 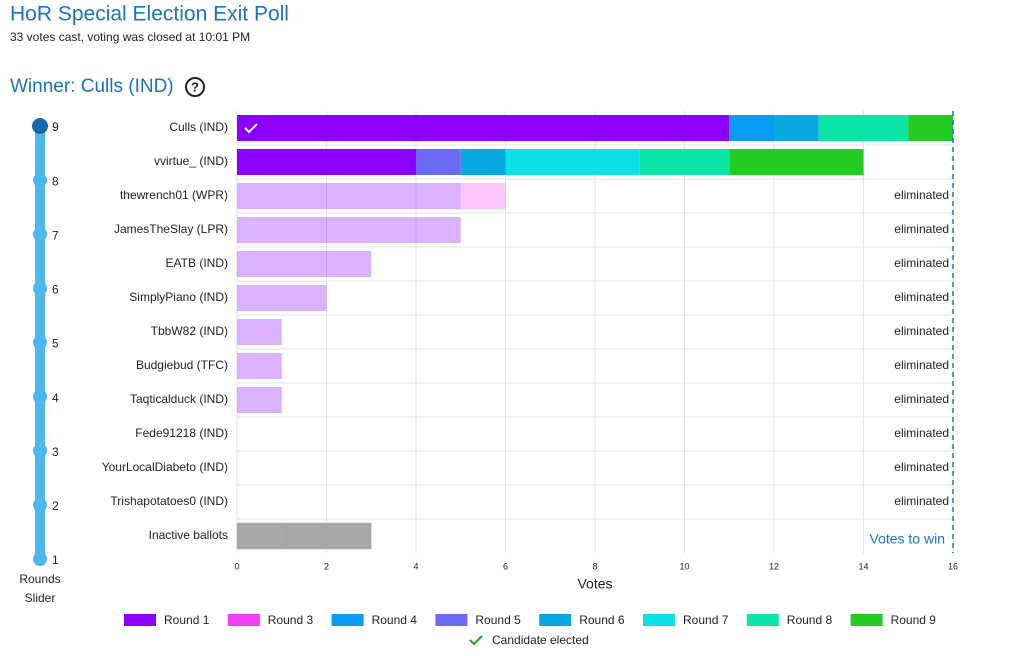 What do you see at coordinates (236, 566) in the screenshot?
I see `x-tick-label: 0` at bounding box center [236, 566].